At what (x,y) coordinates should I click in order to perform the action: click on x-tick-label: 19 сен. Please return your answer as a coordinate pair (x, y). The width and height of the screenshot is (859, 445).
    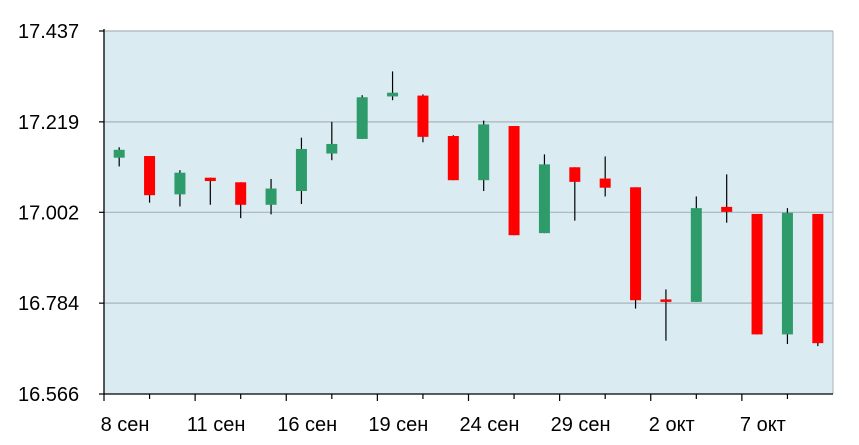
    Looking at the image, I should click on (398, 425).